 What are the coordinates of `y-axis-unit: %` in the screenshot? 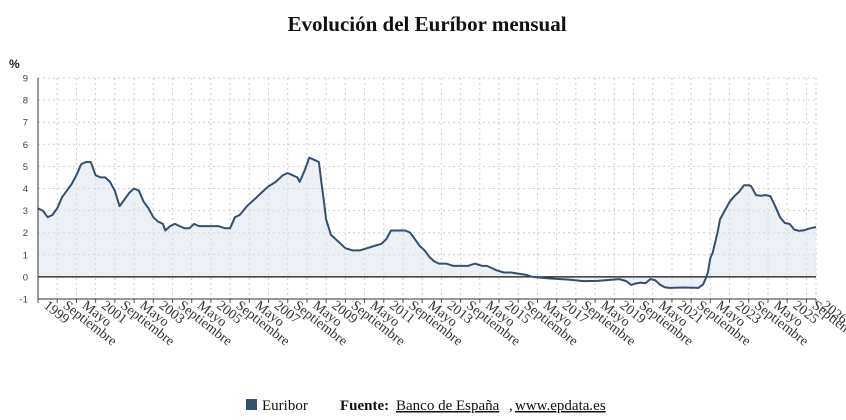 It's located at (14, 64).